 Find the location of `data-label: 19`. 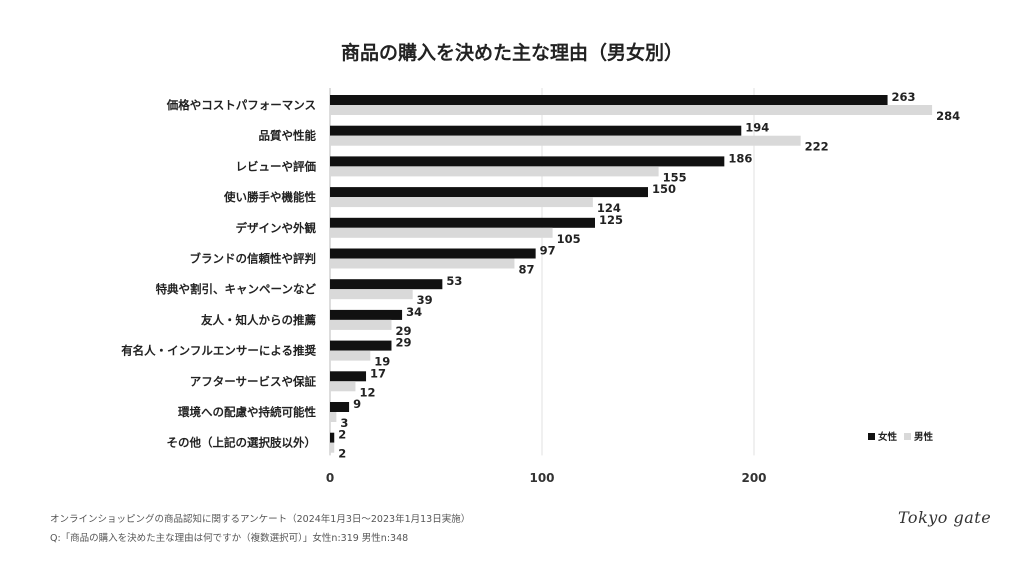

data-label: 19 is located at coordinates (382, 362).